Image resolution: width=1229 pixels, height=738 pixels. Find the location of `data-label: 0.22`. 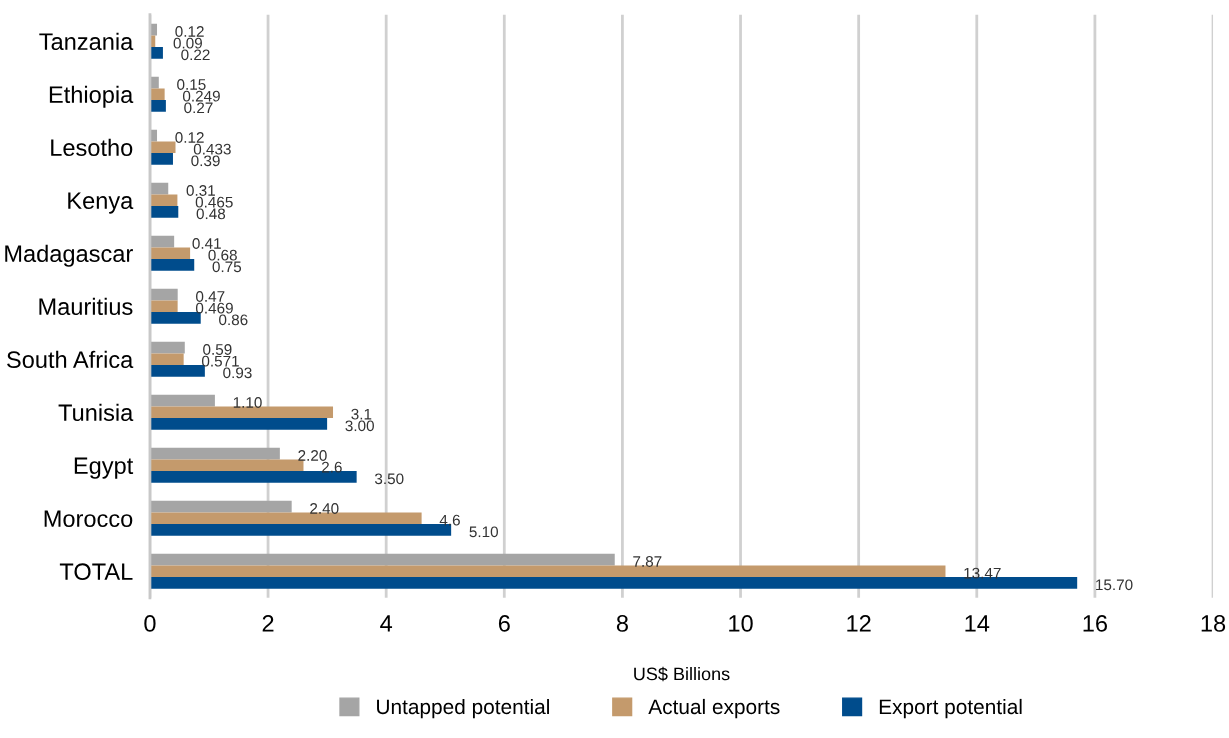

data-label: 0.22 is located at coordinates (195, 55).